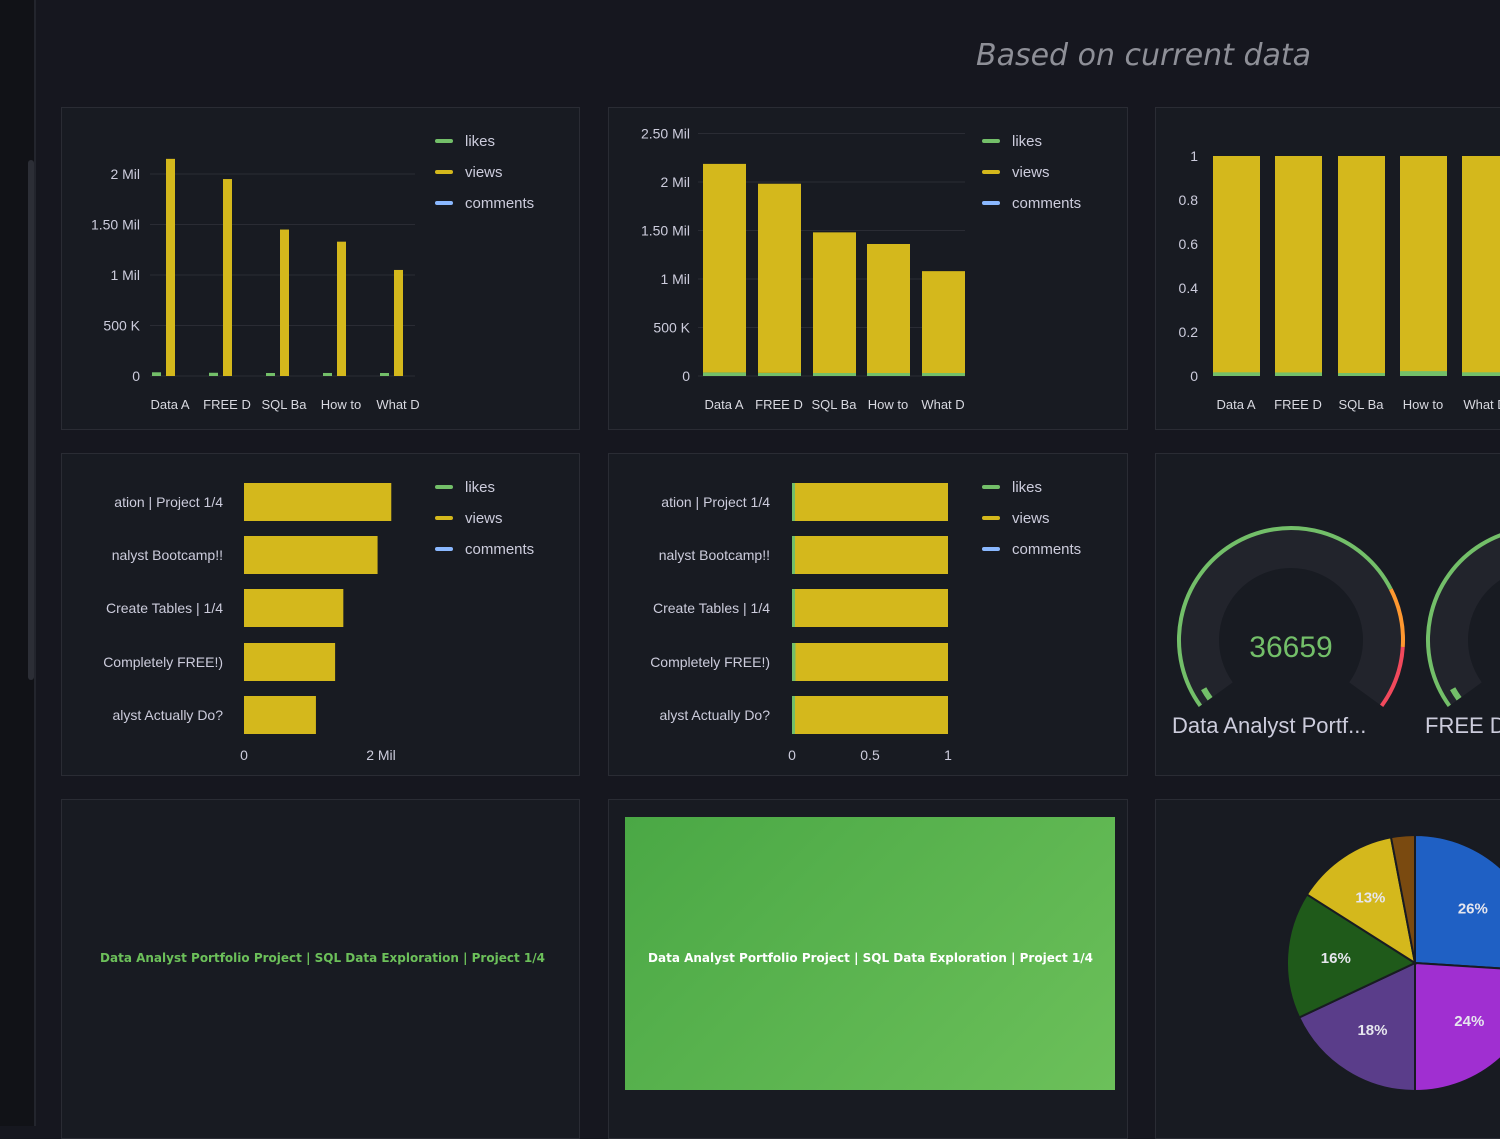  I want to click on gauge-threshold-green, so click(1462, 620).